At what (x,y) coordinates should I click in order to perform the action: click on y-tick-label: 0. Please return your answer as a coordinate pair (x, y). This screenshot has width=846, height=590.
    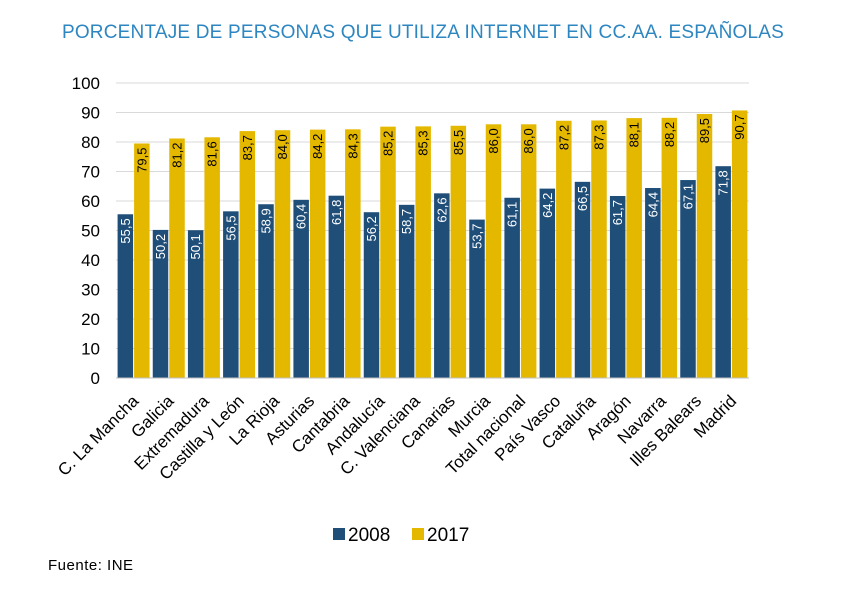
    Looking at the image, I should click on (95, 378).